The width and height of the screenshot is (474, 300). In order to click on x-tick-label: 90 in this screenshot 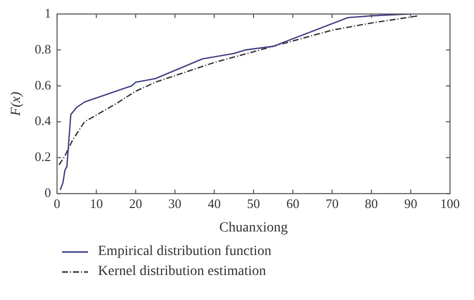, I will do `click(411, 203)`.